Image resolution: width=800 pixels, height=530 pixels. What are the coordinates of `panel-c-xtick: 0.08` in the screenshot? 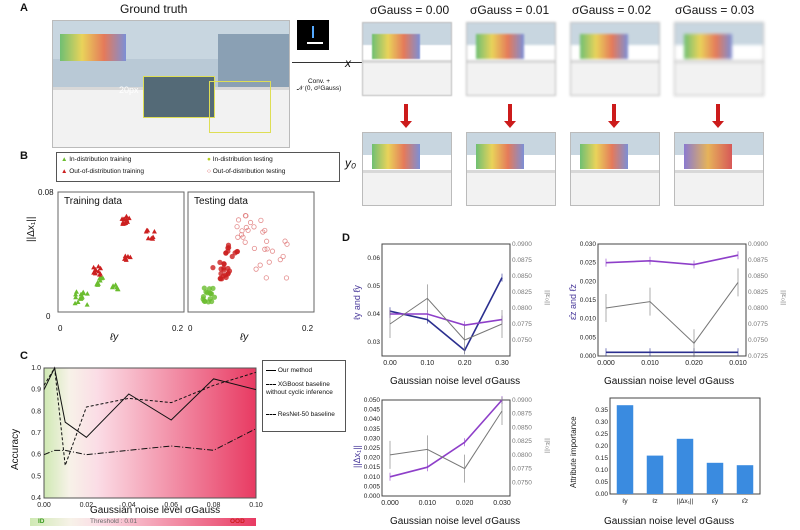 It's located at (214, 505).